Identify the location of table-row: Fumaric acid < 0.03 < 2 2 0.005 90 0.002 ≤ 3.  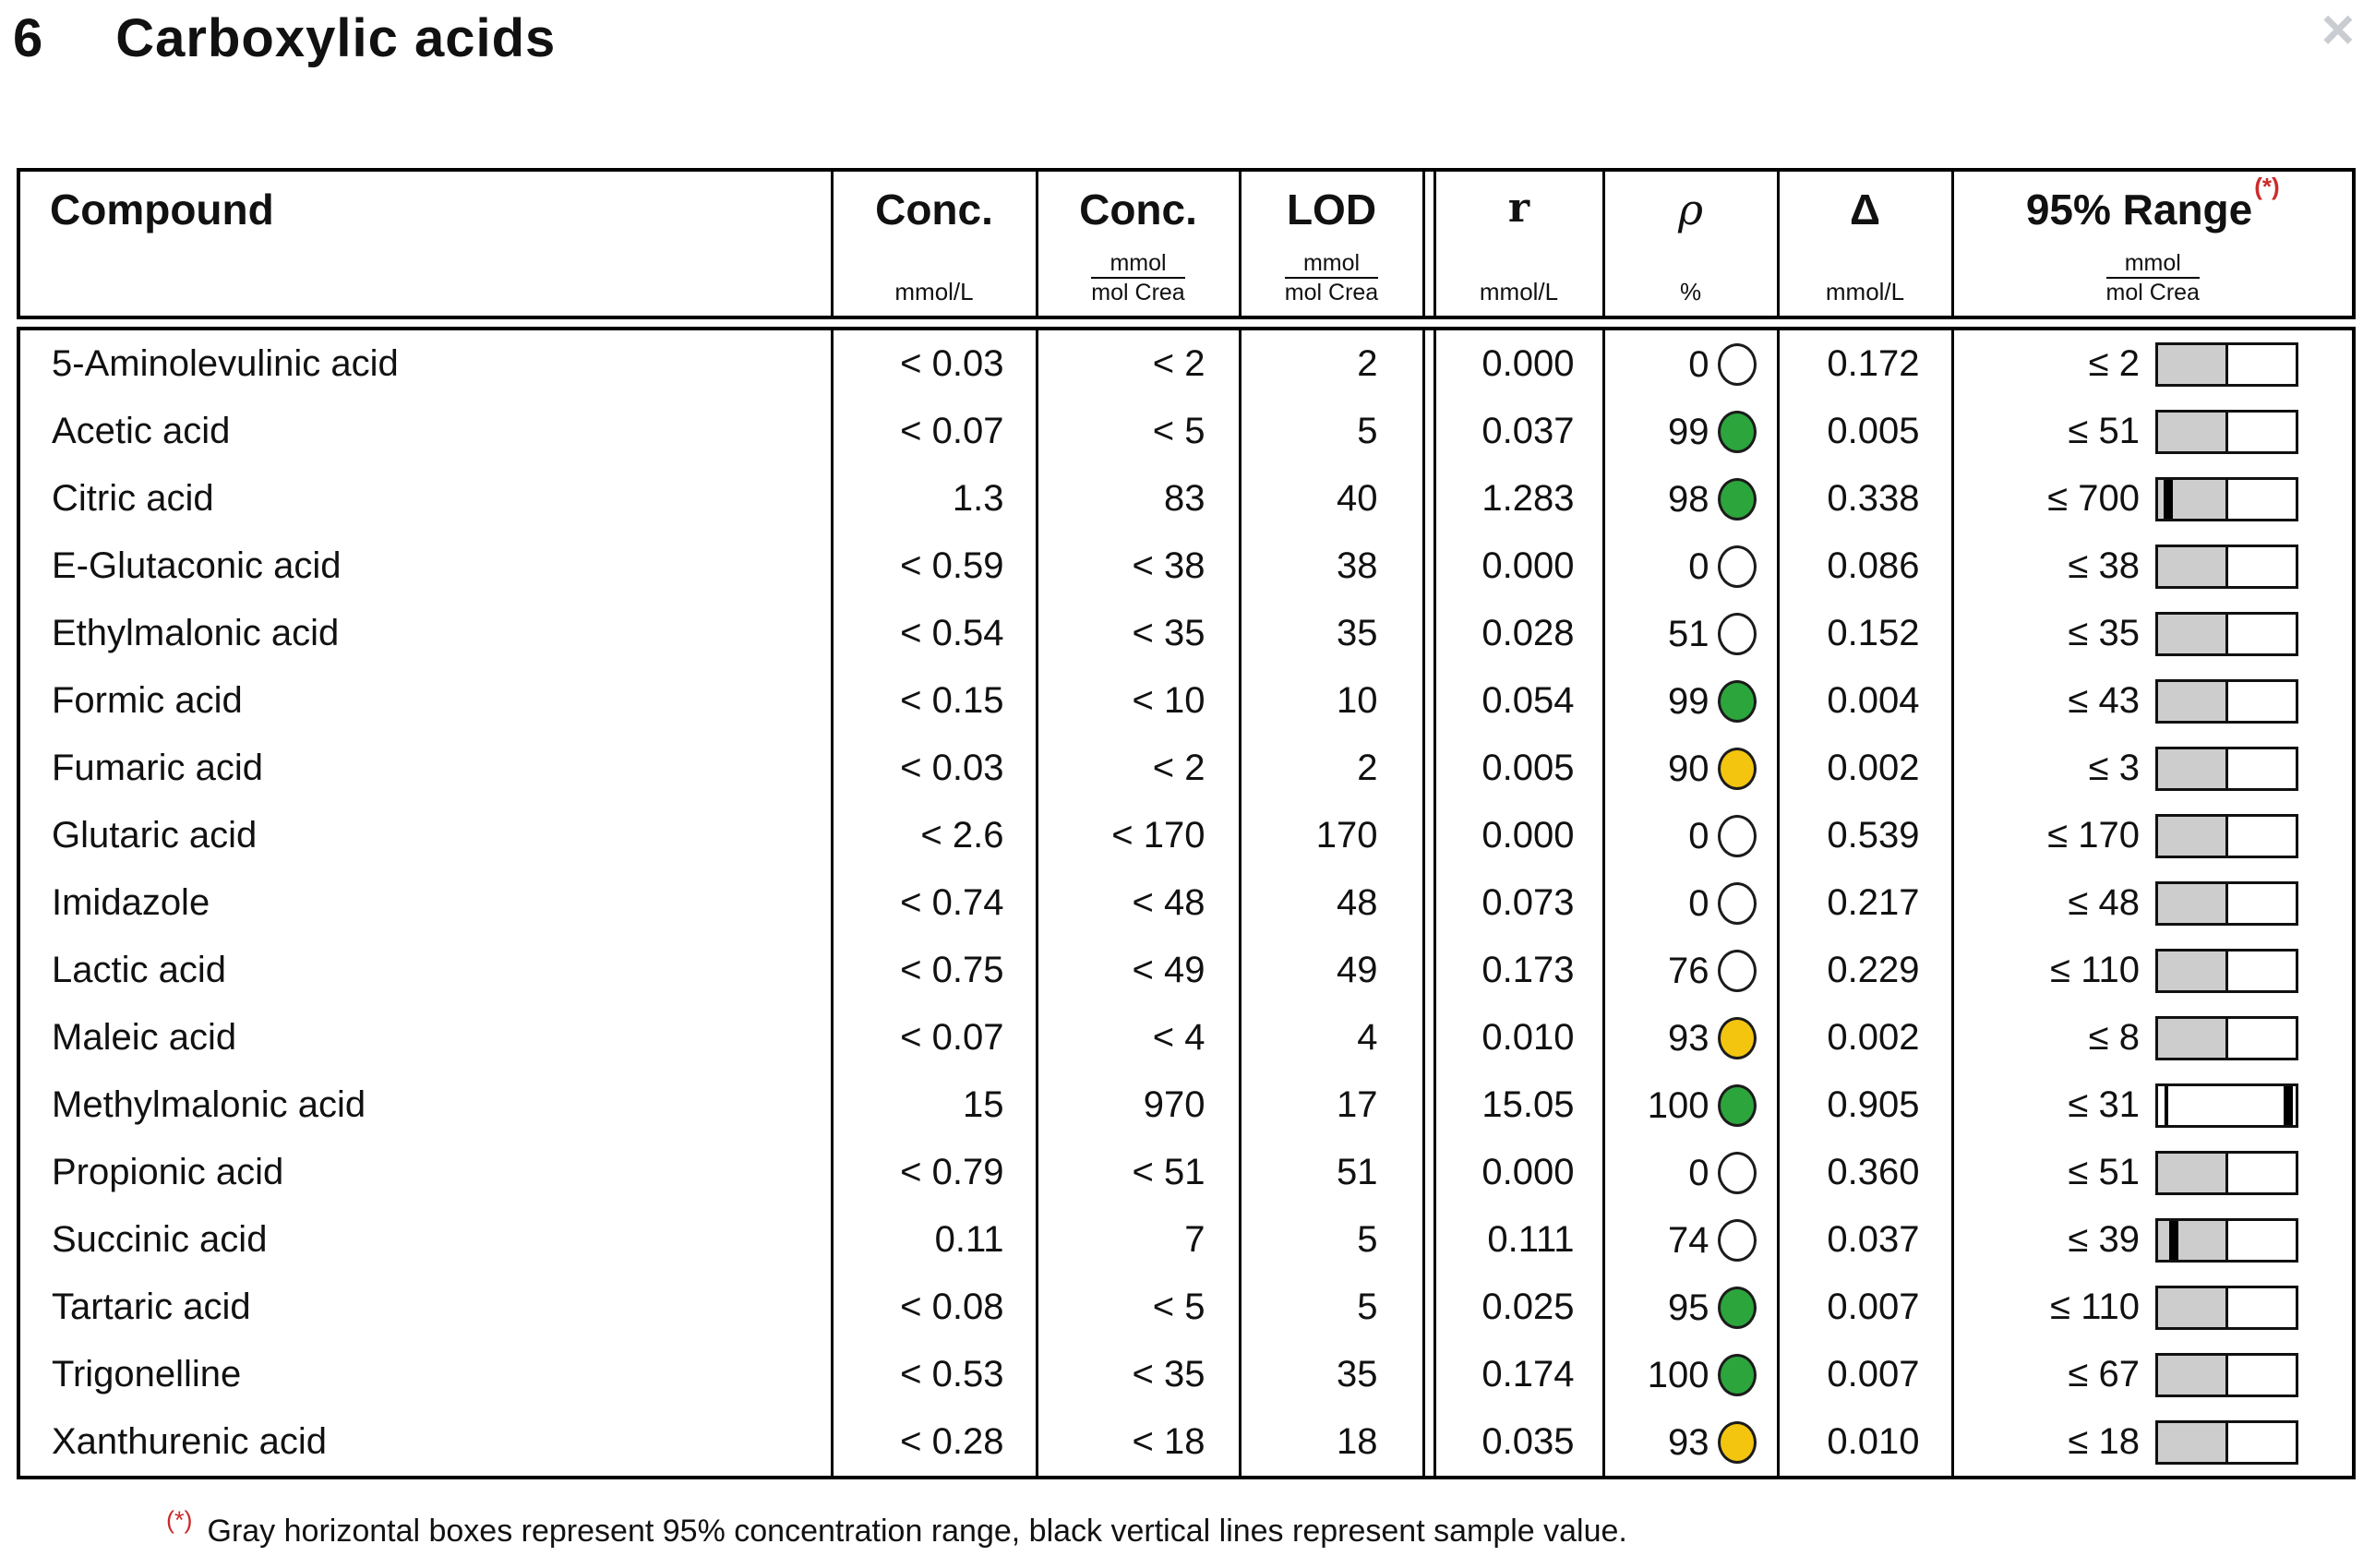
(1186, 768).